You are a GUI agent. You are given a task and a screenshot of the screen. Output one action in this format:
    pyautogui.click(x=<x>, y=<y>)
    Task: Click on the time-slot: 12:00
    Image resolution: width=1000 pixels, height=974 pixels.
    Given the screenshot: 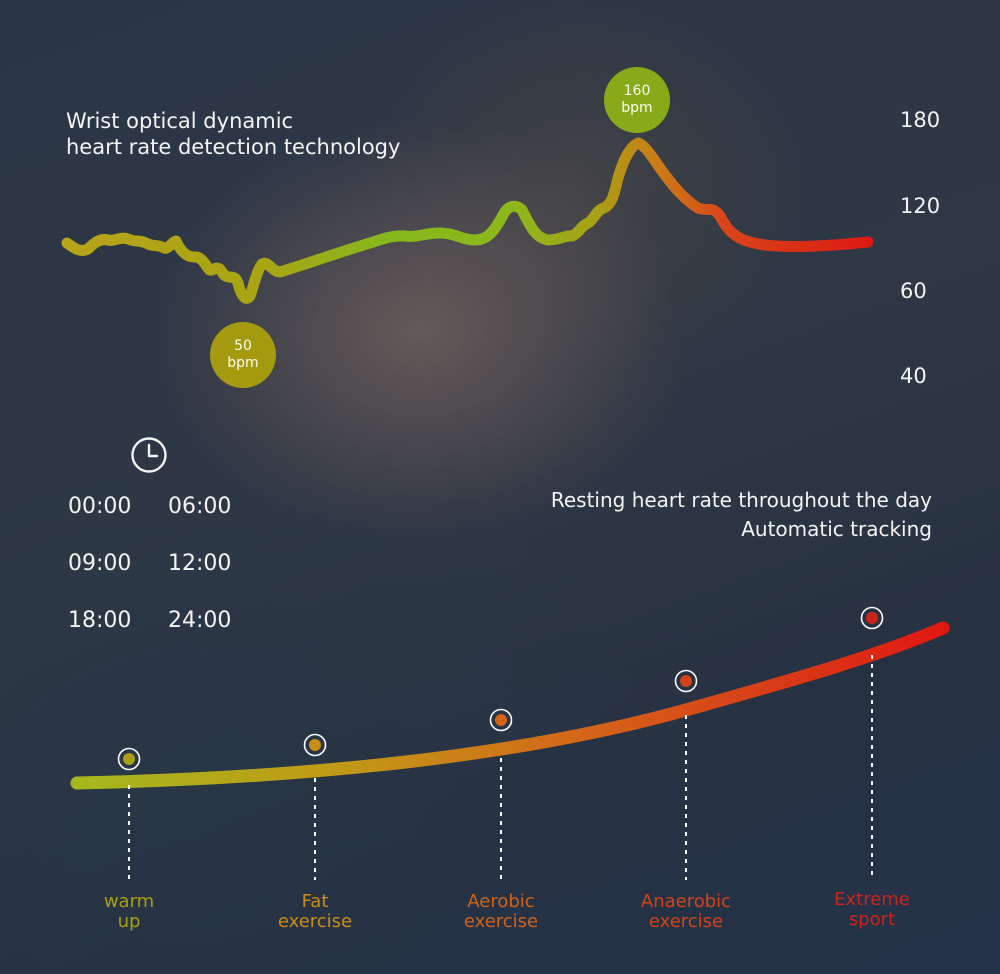 What is the action you would take?
    pyautogui.click(x=200, y=563)
    